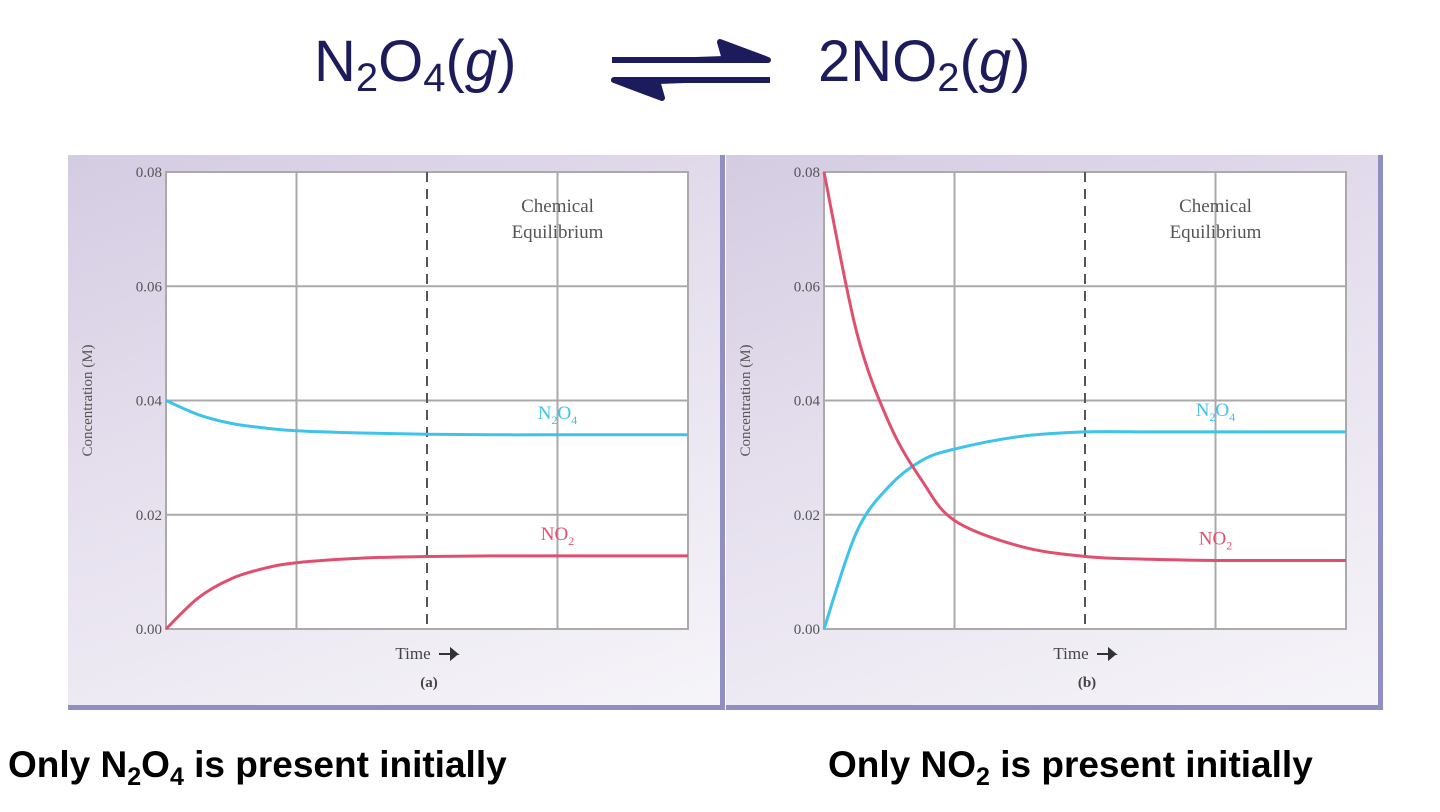 The height and width of the screenshot is (812, 1440). I want to click on eq-text: 2NO, so click(878, 61).